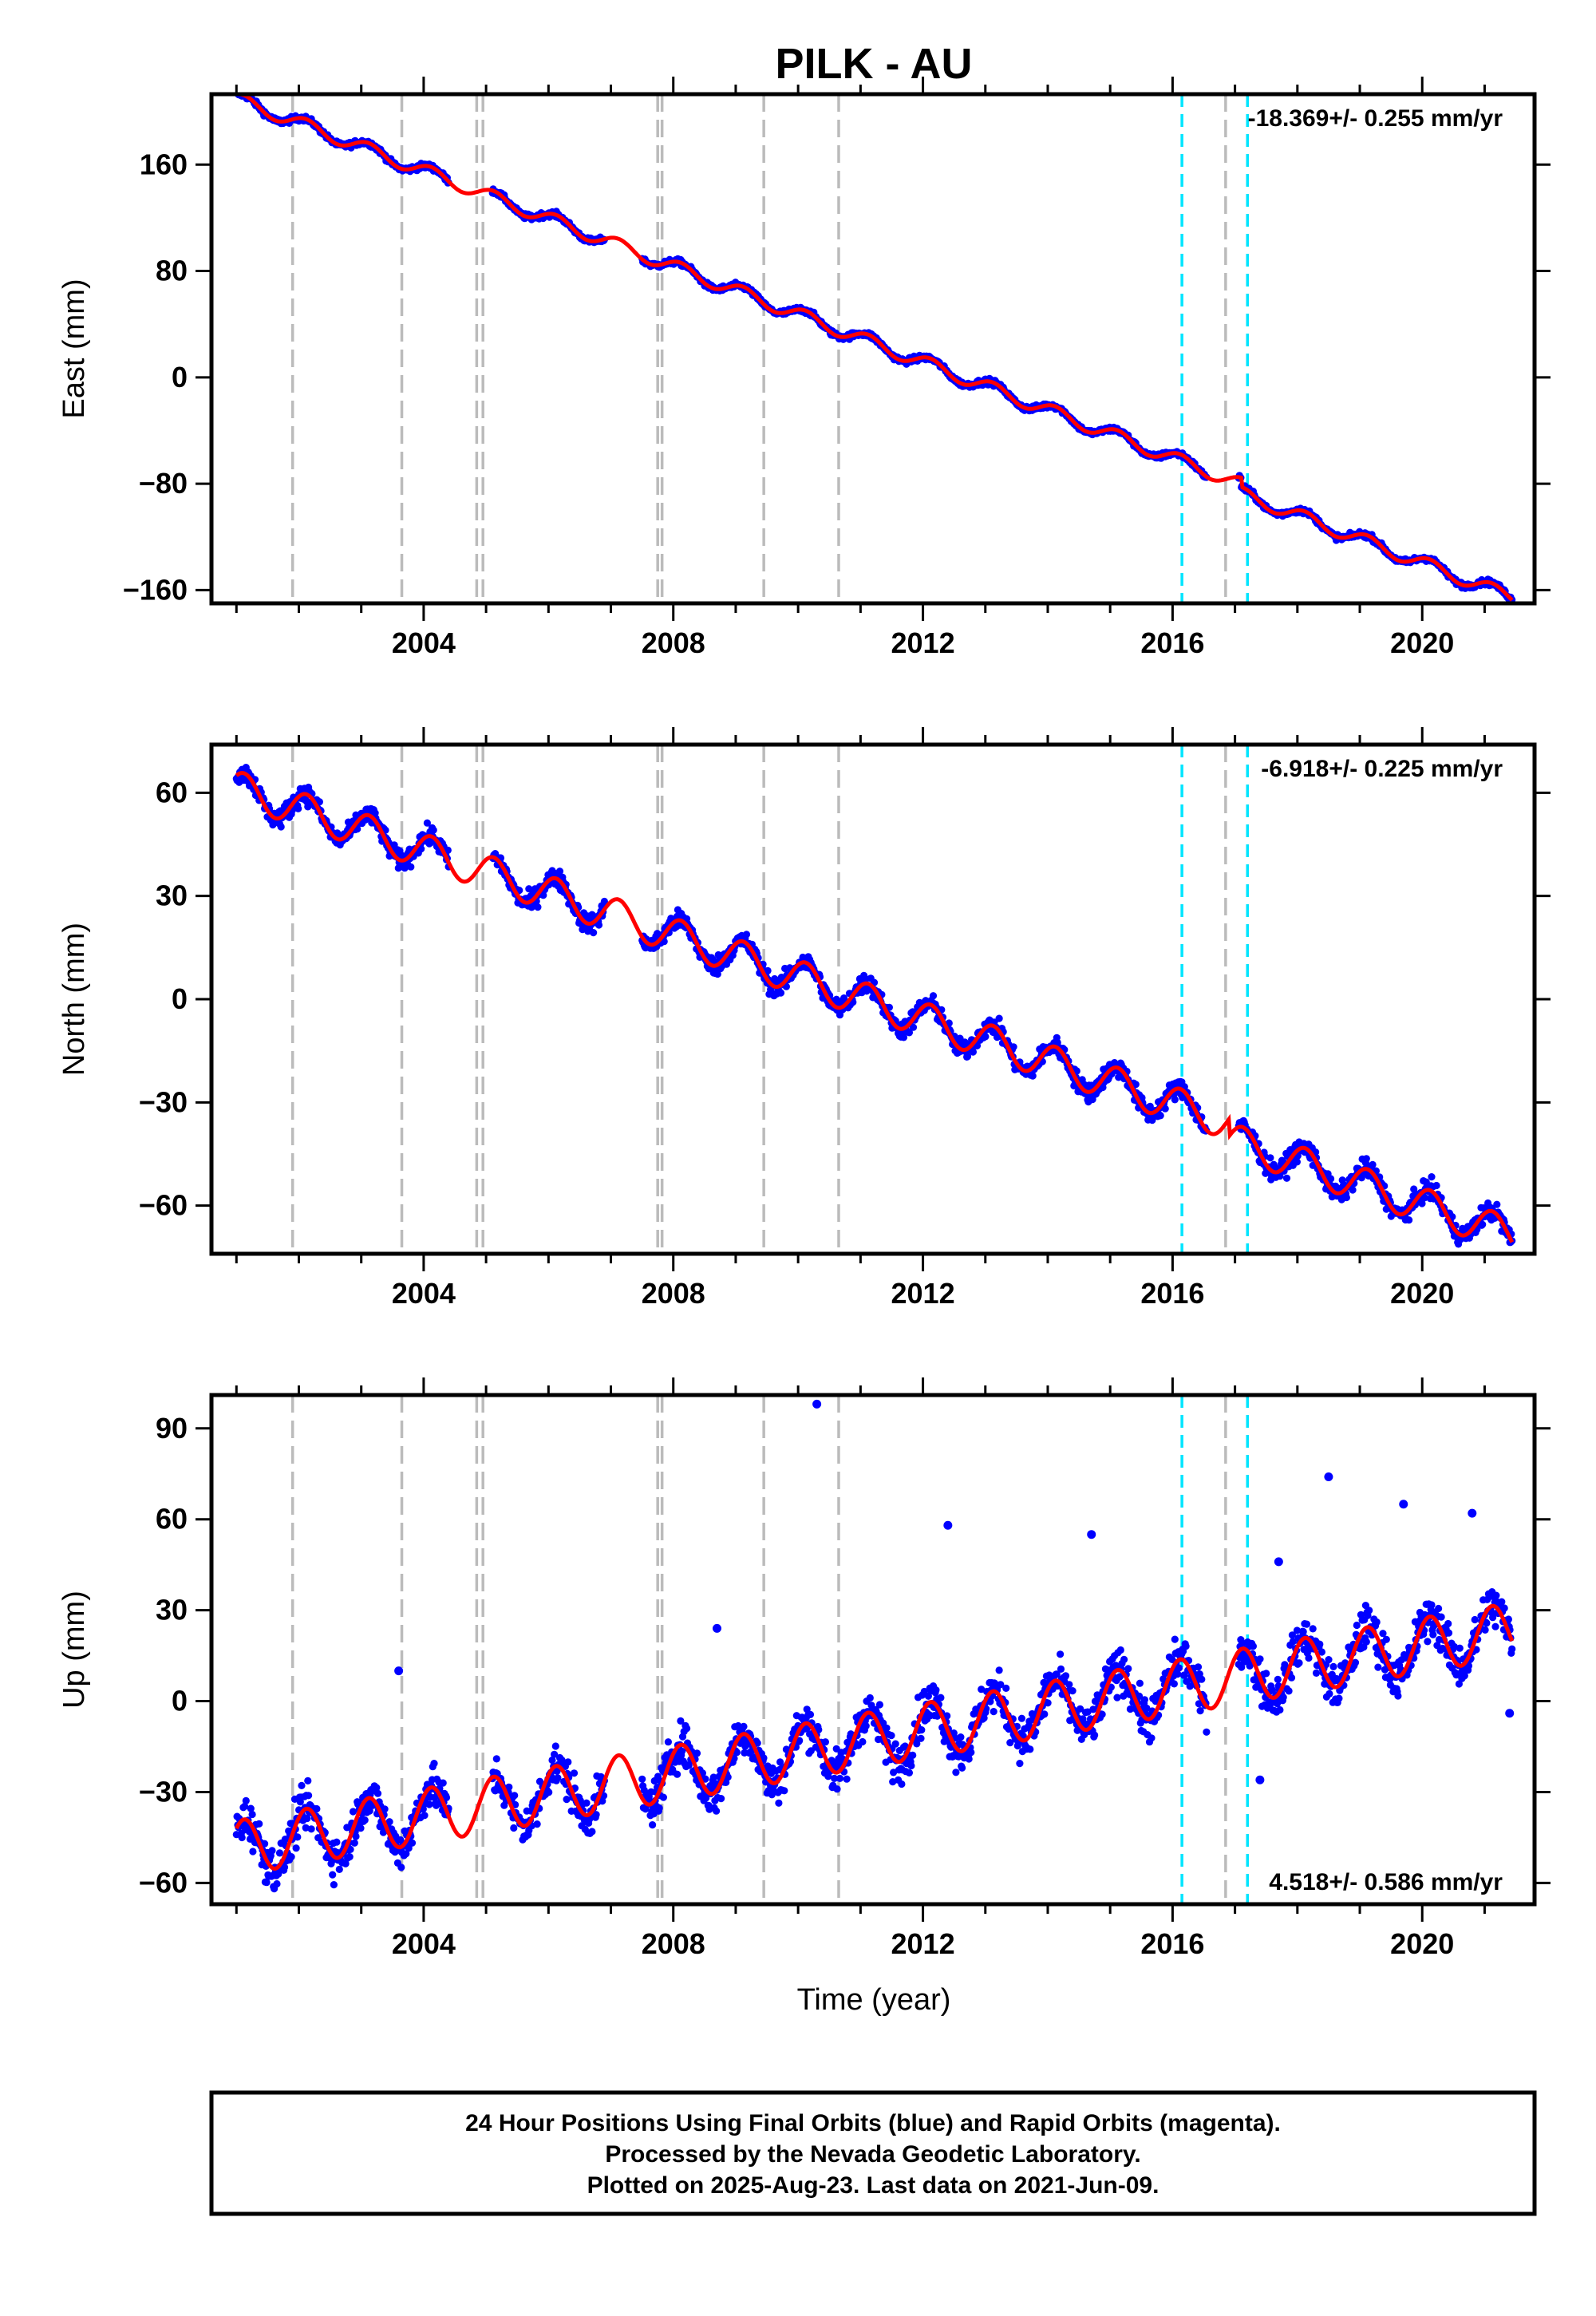 The height and width of the screenshot is (2316, 1596). What do you see at coordinates (923, 642) in the screenshot?
I see `x-tick-label: 2012` at bounding box center [923, 642].